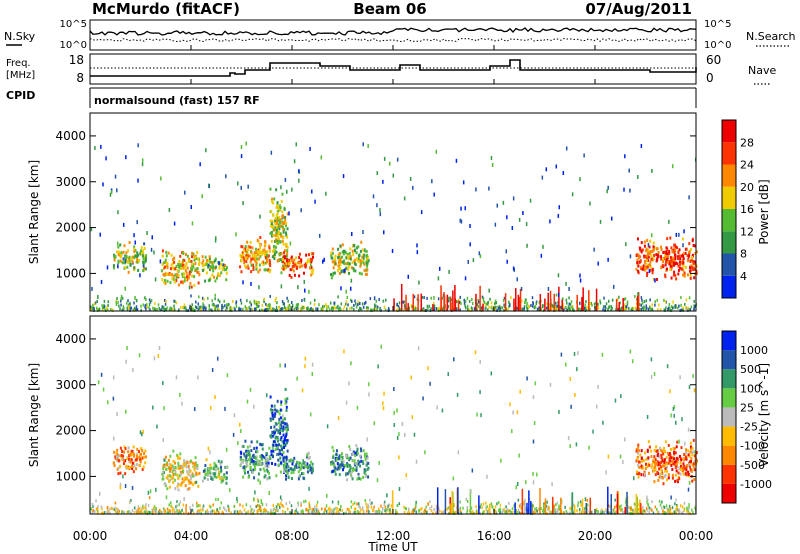  Describe the element at coordinates (696, 536) in the screenshot. I see `x-tick-label: 00:00` at that location.